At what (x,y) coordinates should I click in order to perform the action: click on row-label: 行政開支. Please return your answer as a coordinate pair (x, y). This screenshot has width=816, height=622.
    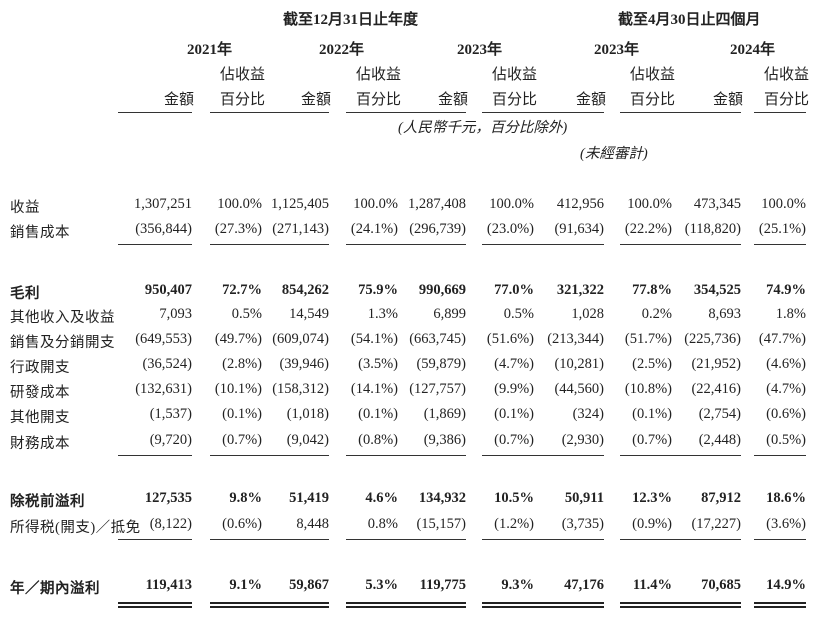
    Looking at the image, I should click on (40, 368).